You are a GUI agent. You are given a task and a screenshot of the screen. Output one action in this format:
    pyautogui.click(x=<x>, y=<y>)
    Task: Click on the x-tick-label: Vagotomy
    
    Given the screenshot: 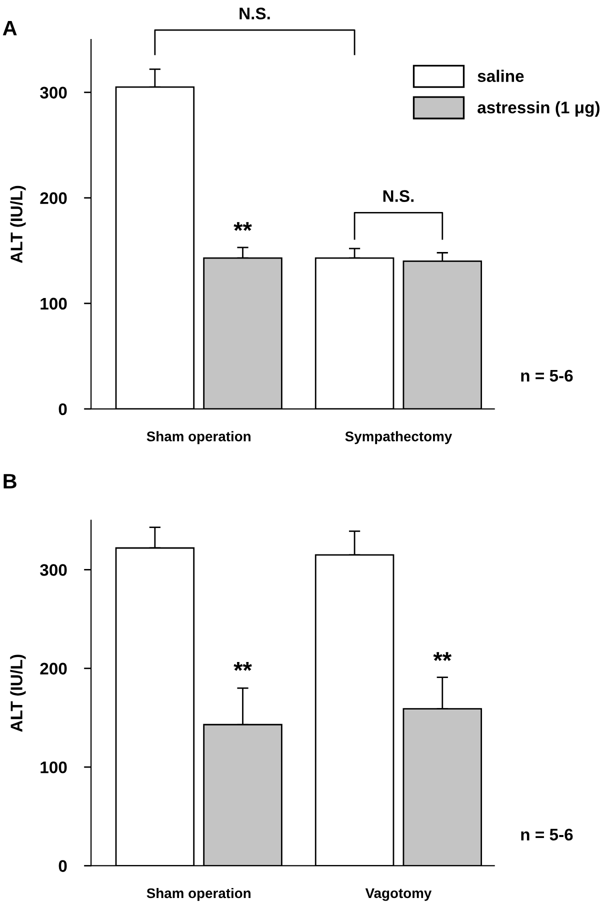 What is the action you would take?
    pyautogui.click(x=398, y=894)
    